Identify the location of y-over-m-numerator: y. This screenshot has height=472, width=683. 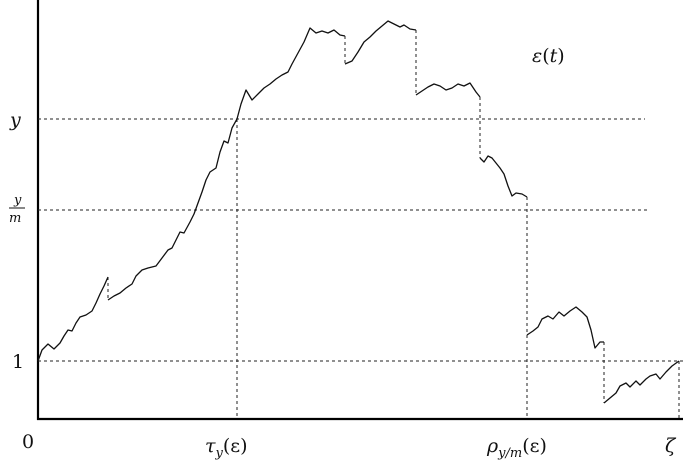
(17, 200).